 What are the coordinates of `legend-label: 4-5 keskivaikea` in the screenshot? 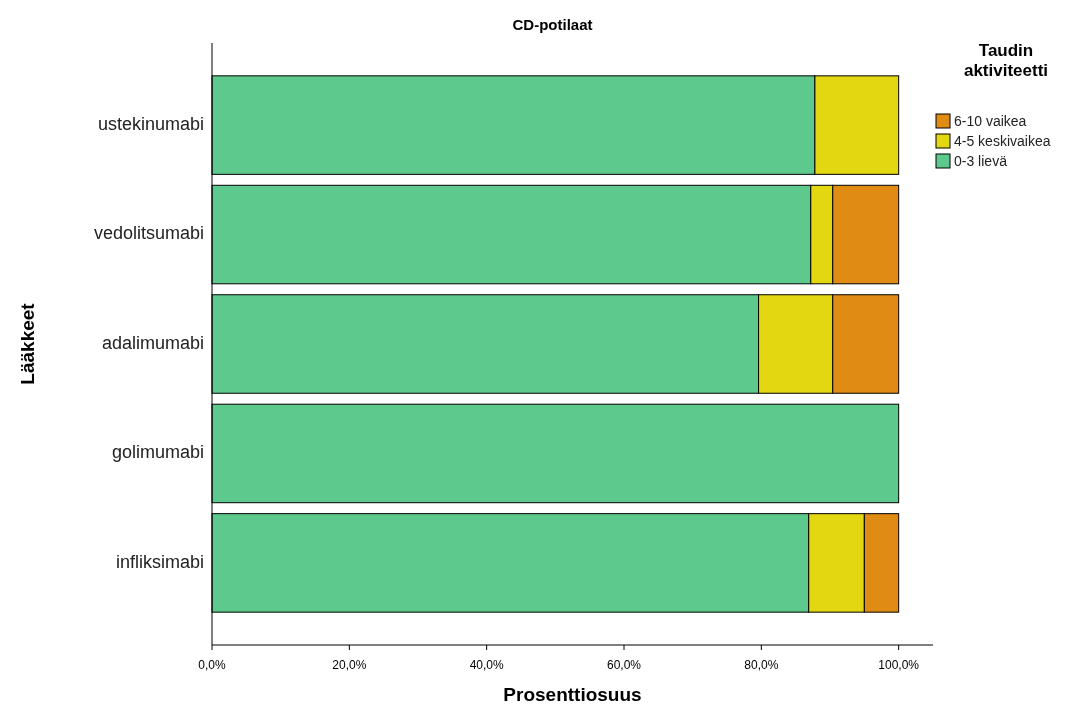 It's located at (1002, 141).